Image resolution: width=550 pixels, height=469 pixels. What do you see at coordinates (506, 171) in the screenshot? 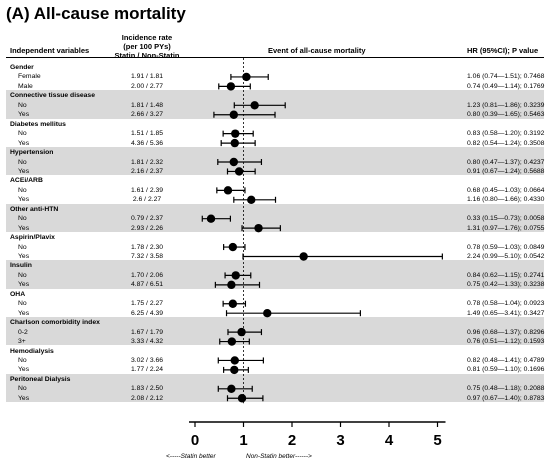
I see `hr-value: 0.91 (0.67—1.24); 0.5688` at bounding box center [506, 171].